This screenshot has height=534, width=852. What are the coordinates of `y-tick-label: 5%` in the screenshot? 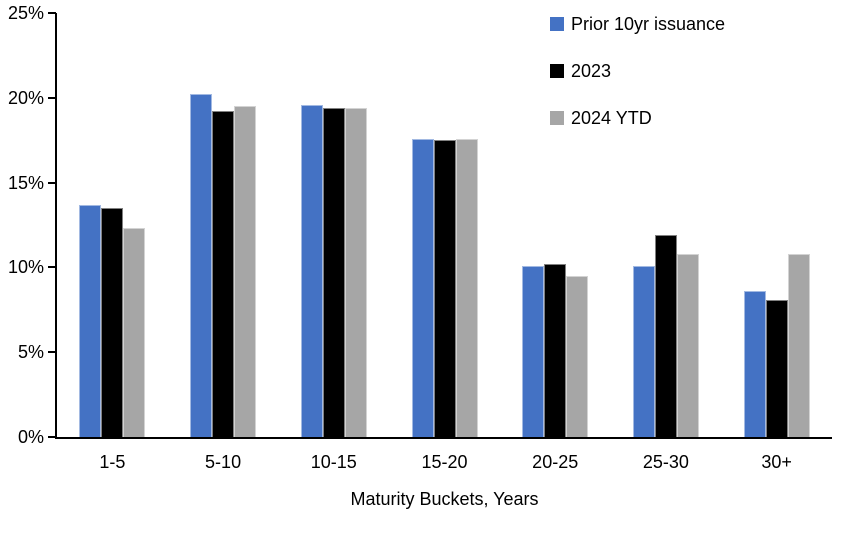 It's located at (30, 352).